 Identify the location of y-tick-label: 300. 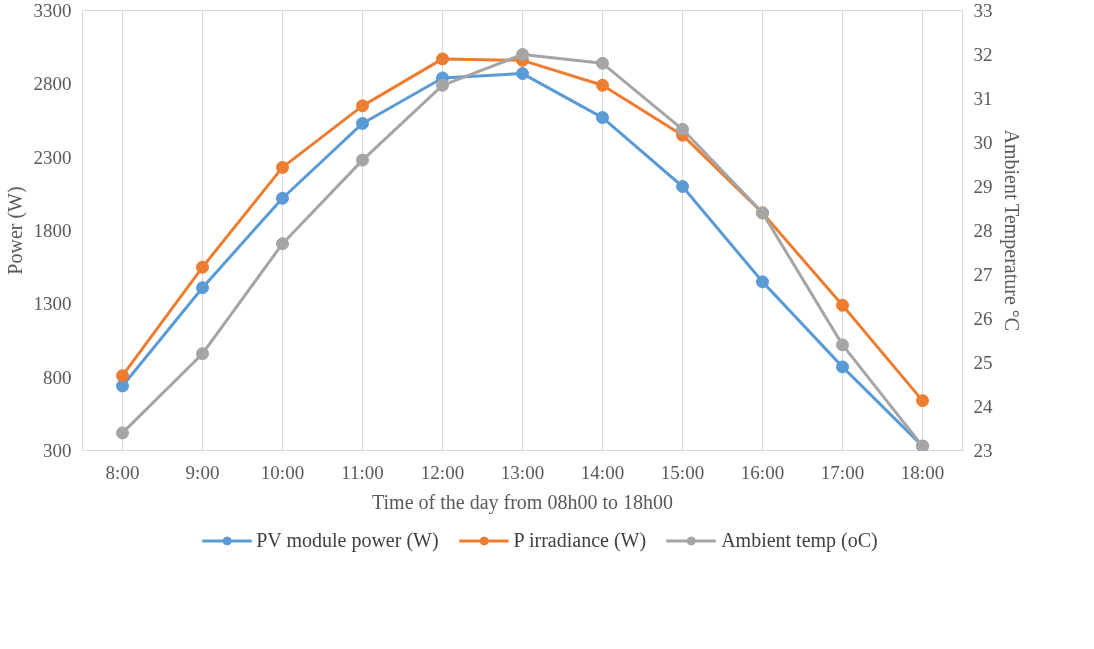
(57, 450).